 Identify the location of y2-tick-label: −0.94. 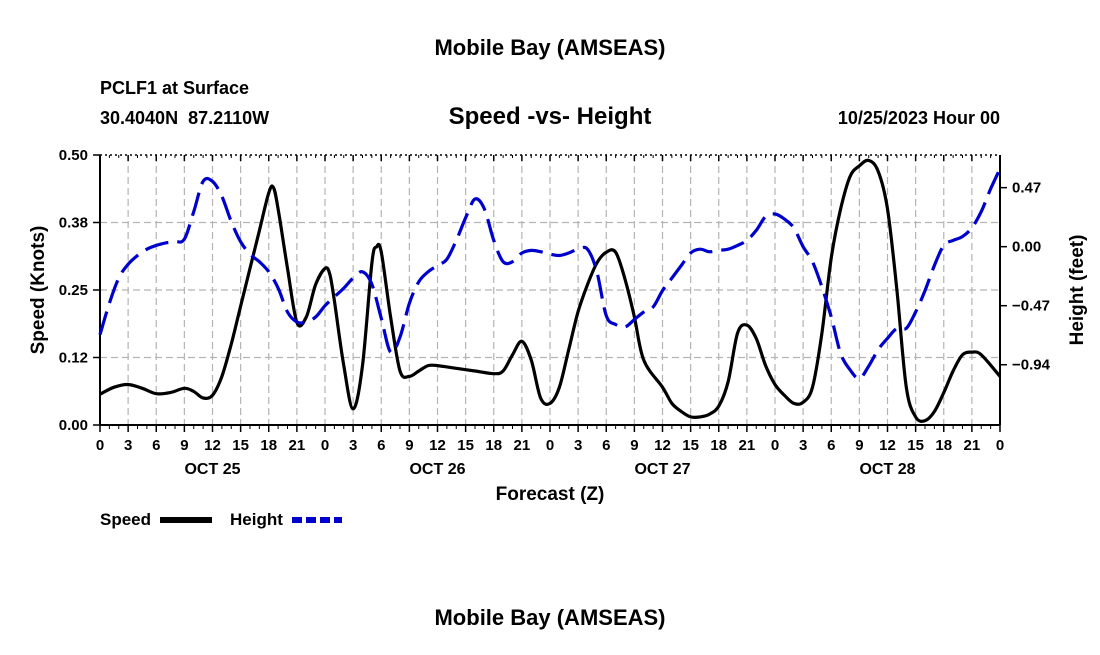
(1031, 365).